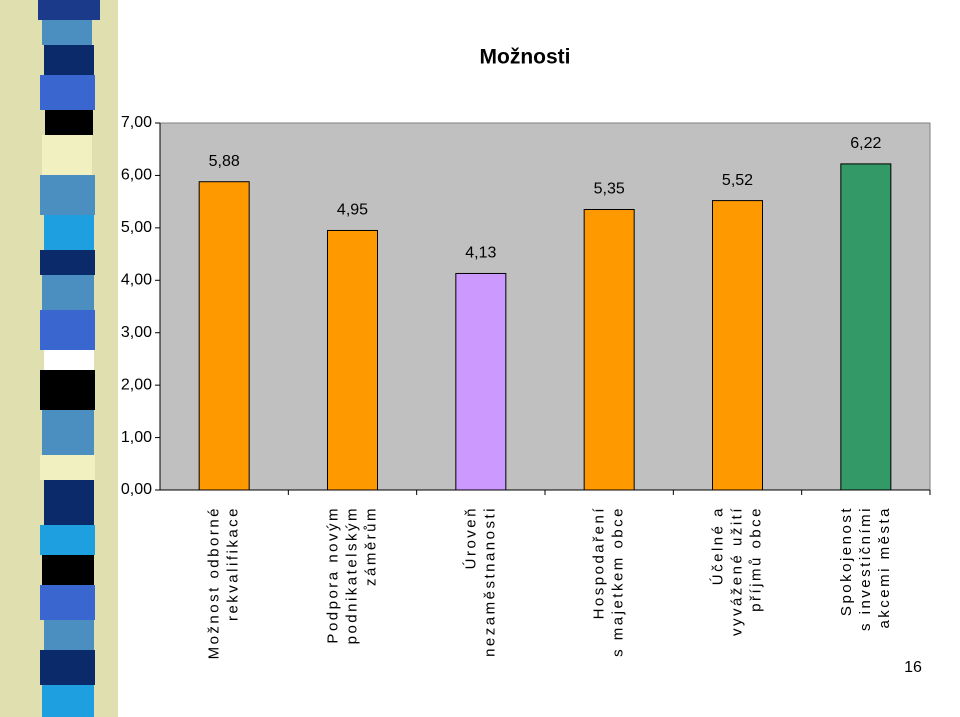 The image size is (960, 717). What do you see at coordinates (136, 437) in the screenshot?
I see `y-tick-label: 1,00` at bounding box center [136, 437].